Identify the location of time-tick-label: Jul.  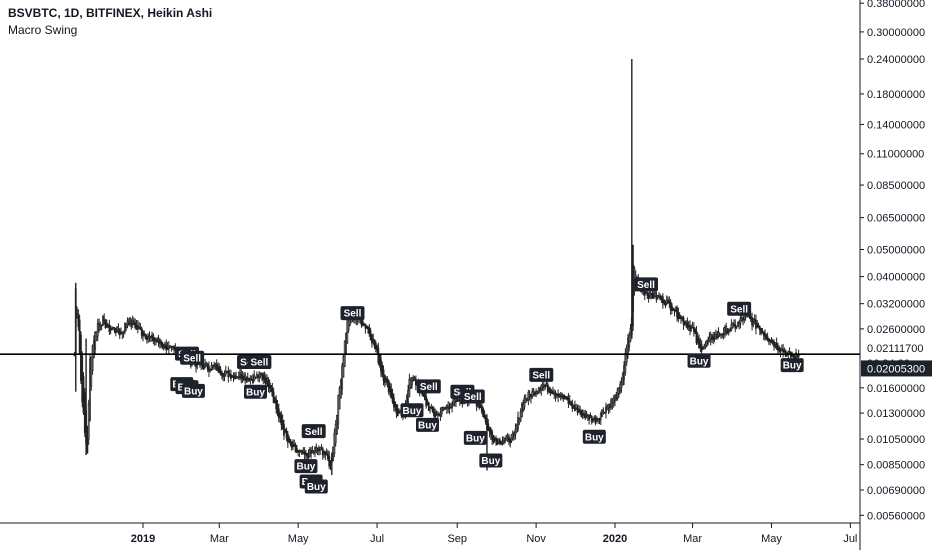
(377, 539).